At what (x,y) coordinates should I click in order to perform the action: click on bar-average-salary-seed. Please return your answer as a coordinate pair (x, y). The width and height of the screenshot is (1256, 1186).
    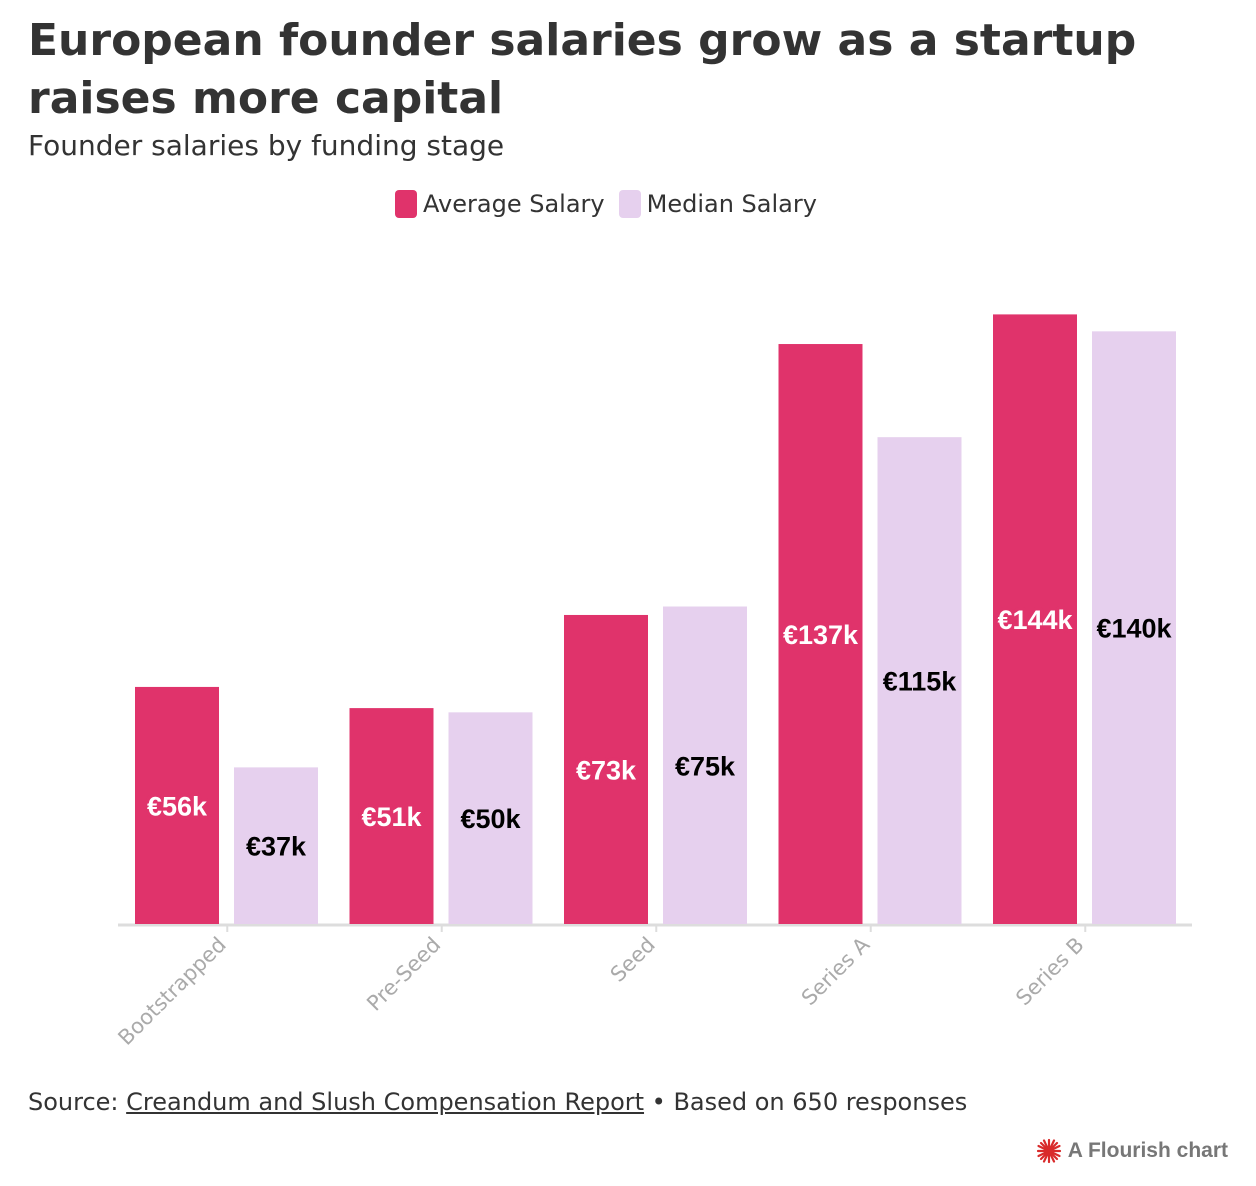
    Looking at the image, I should click on (606, 769).